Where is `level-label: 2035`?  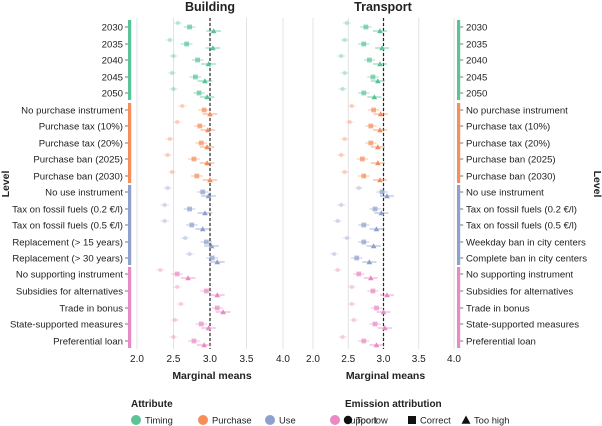 level-label: 2035 is located at coordinates (112, 45).